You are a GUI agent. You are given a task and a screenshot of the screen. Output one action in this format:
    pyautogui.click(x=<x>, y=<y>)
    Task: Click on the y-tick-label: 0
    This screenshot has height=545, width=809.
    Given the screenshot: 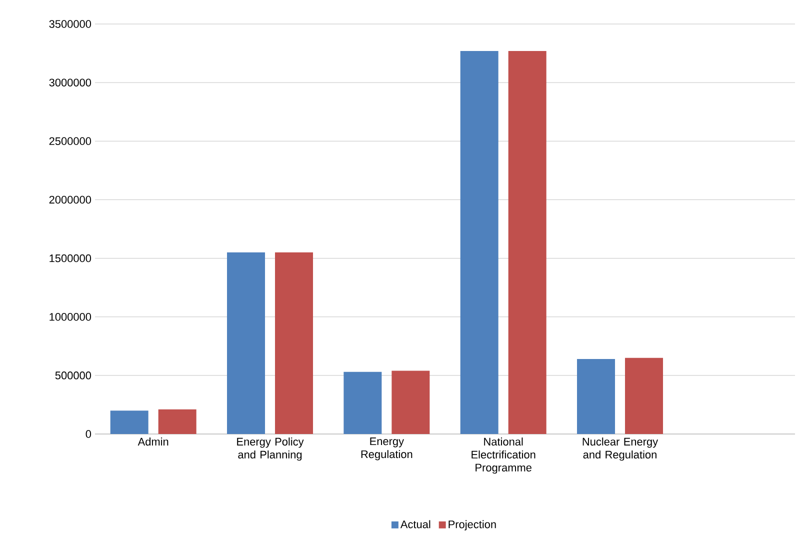 What is the action you would take?
    pyautogui.click(x=89, y=434)
    